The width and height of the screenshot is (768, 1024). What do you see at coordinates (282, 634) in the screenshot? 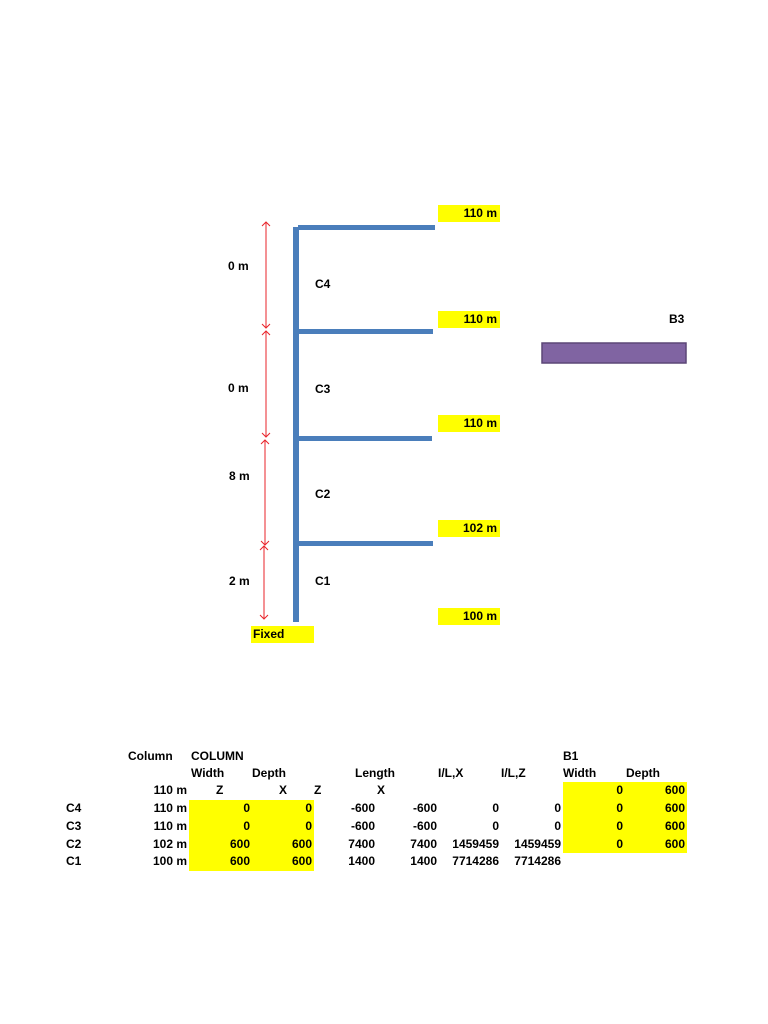
I see `support-label: Fixed` at bounding box center [282, 634].